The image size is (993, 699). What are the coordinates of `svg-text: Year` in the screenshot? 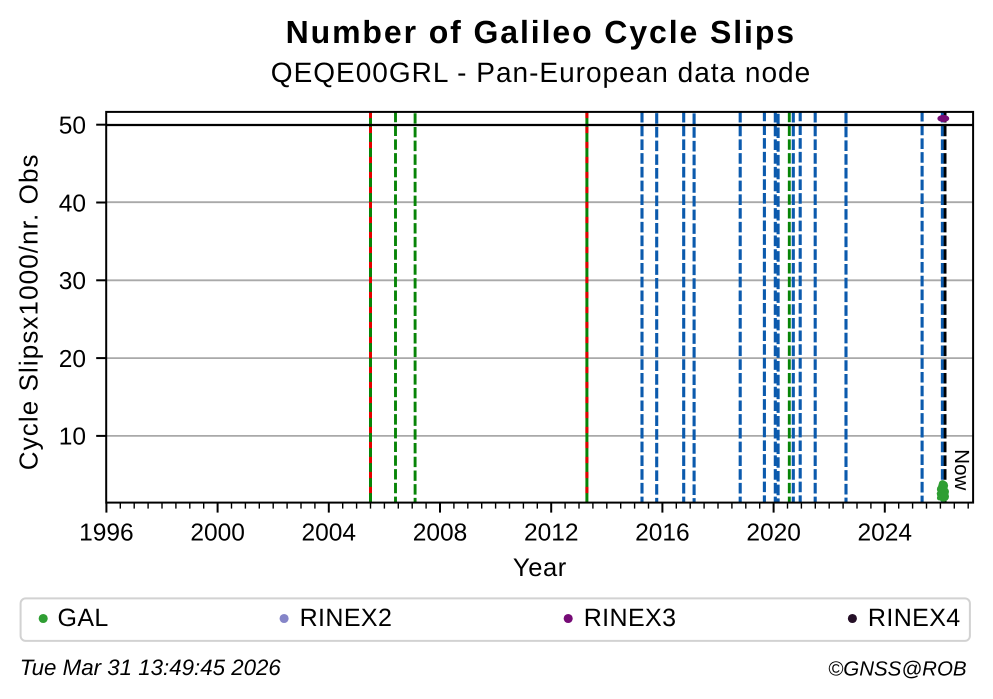 It's located at (540, 568).